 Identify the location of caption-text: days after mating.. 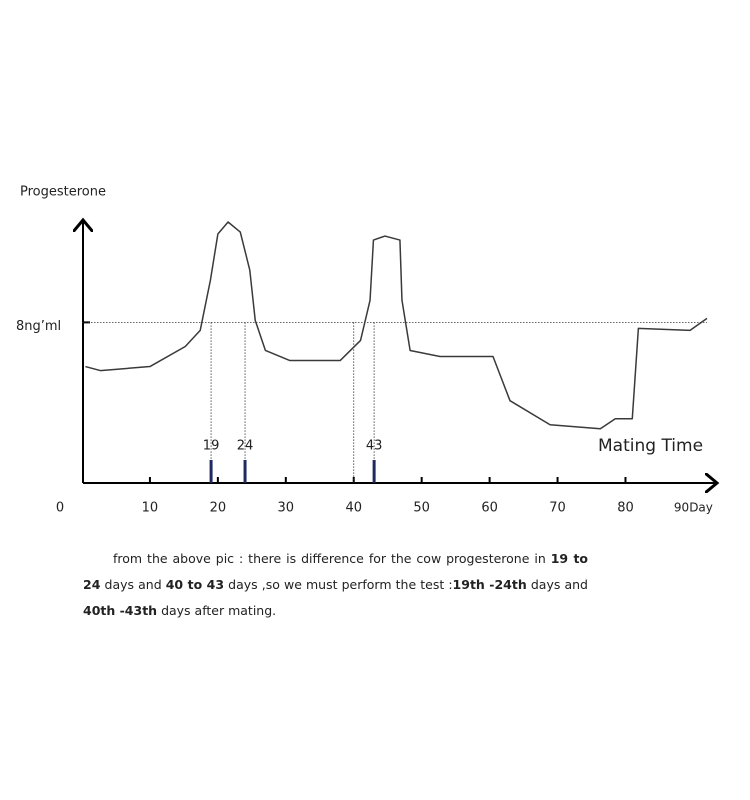
(217, 610).